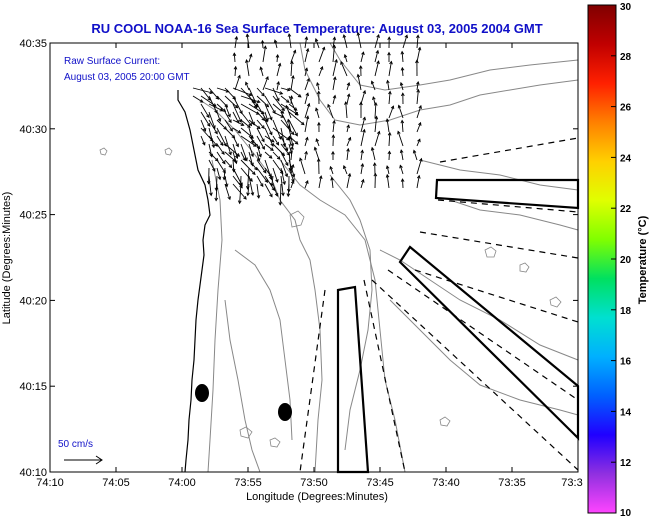 The image size is (651, 518). I want to click on y-tick-label: 40:30, so click(33, 130).